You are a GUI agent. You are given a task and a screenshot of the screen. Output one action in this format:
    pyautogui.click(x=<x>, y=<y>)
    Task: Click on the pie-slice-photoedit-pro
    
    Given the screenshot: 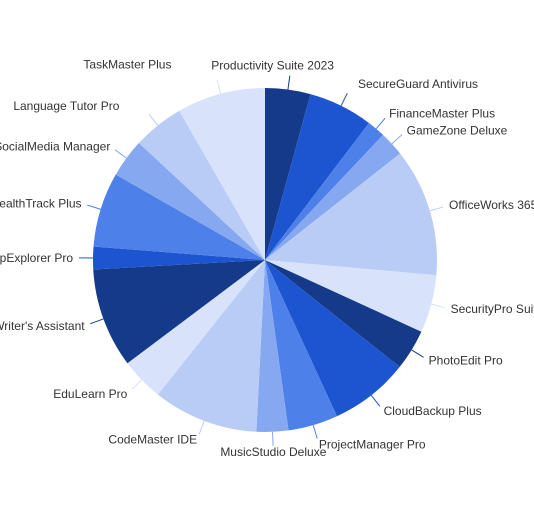 What is the action you would take?
    pyautogui.click(x=343, y=313)
    